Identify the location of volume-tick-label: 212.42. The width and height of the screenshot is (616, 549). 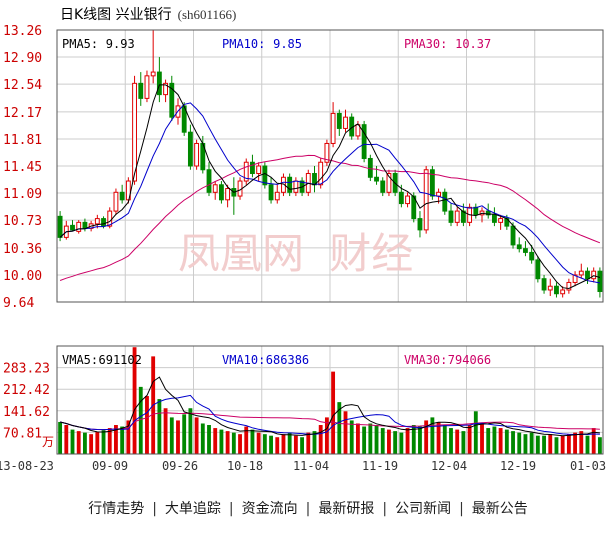
(26, 390).